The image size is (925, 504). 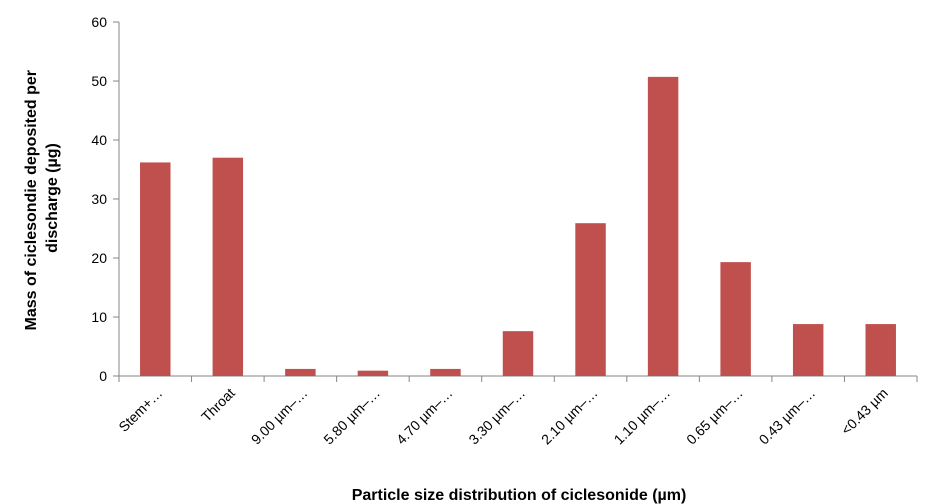 I want to click on y-axis: 0 10 20 30 40 50 60, so click(x=105, y=199).